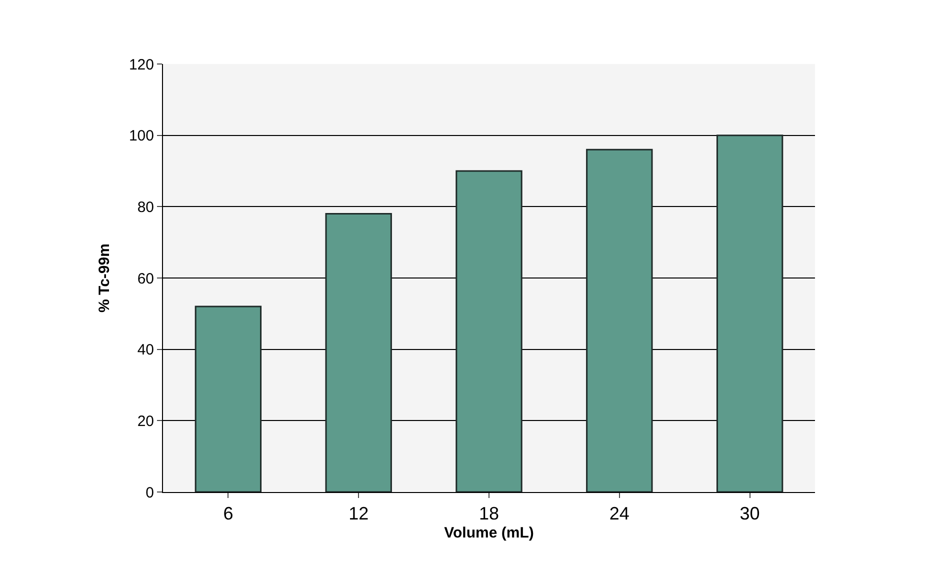  Describe the element at coordinates (145, 279) in the screenshot. I see `y-tick-label: 60` at that location.